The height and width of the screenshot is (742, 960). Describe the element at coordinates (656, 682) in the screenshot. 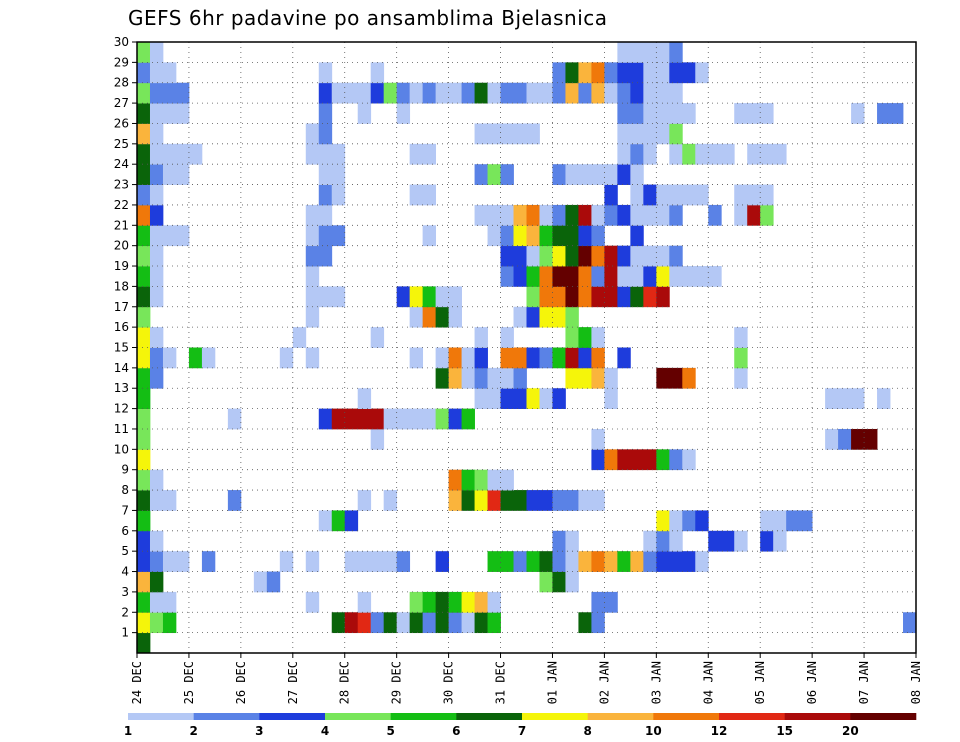

I see `x-tick-label: 03 JAN` at that location.